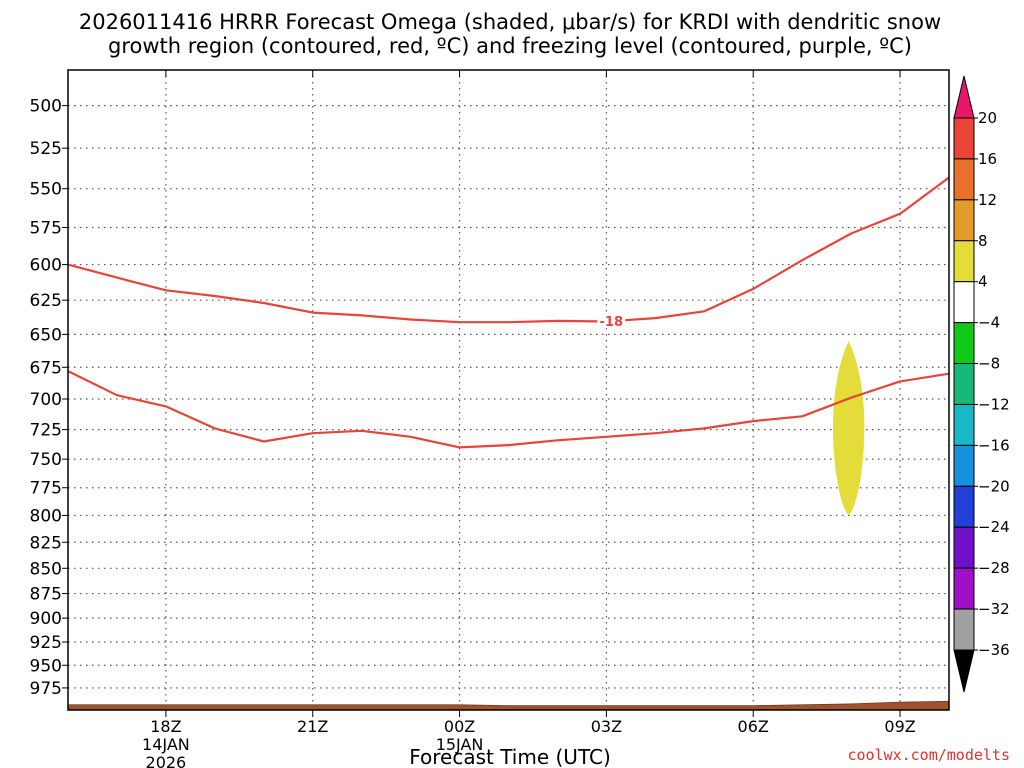  I want to click on shaded-omega-layer, so click(849, 428).